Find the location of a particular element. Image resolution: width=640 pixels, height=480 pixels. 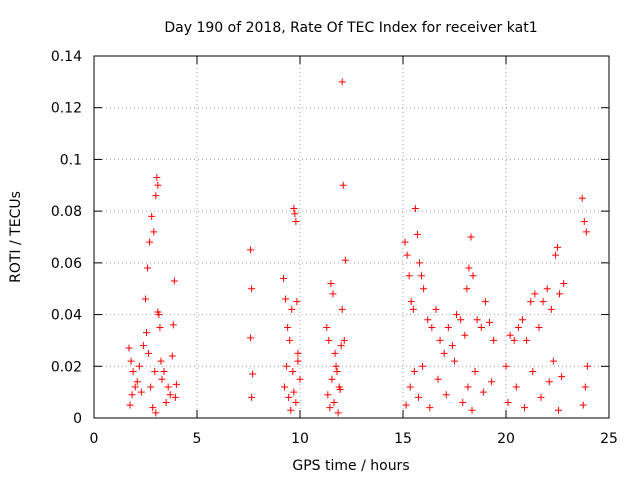

x-tick-label: 5 is located at coordinates (197, 439).